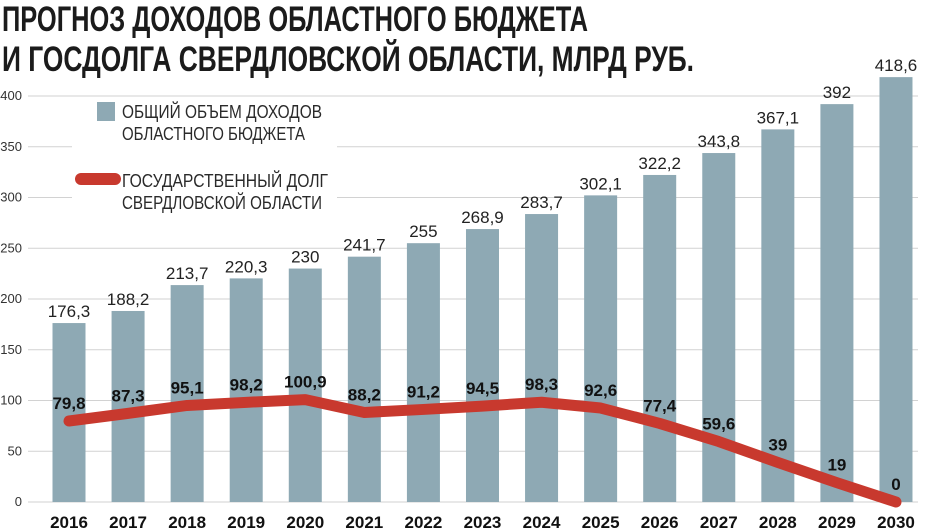 The image size is (945, 531). I want to click on debt-value-label: 98,2, so click(246, 384).